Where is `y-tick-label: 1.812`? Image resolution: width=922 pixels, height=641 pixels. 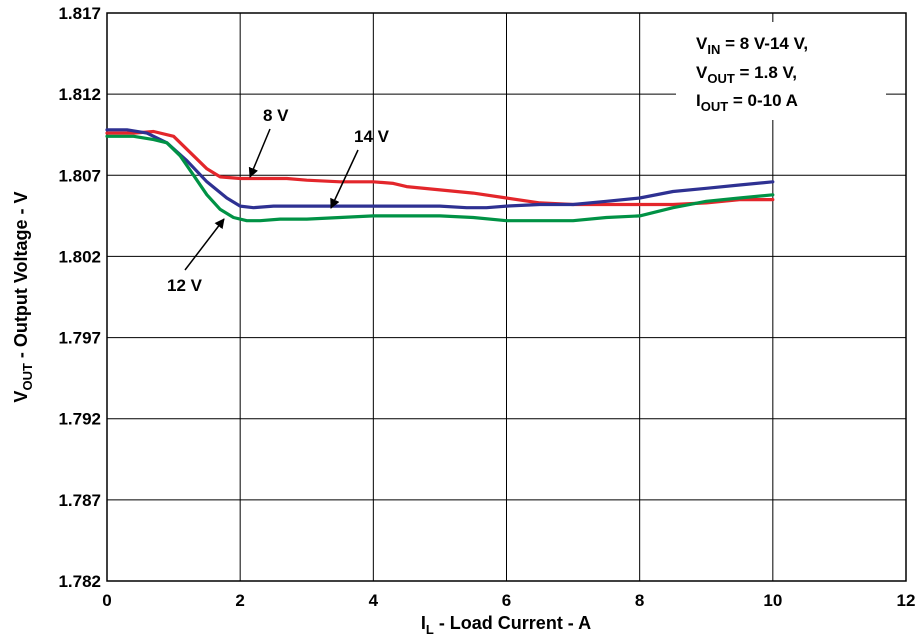 y-tick-label: 1.812 is located at coordinates (79, 94).